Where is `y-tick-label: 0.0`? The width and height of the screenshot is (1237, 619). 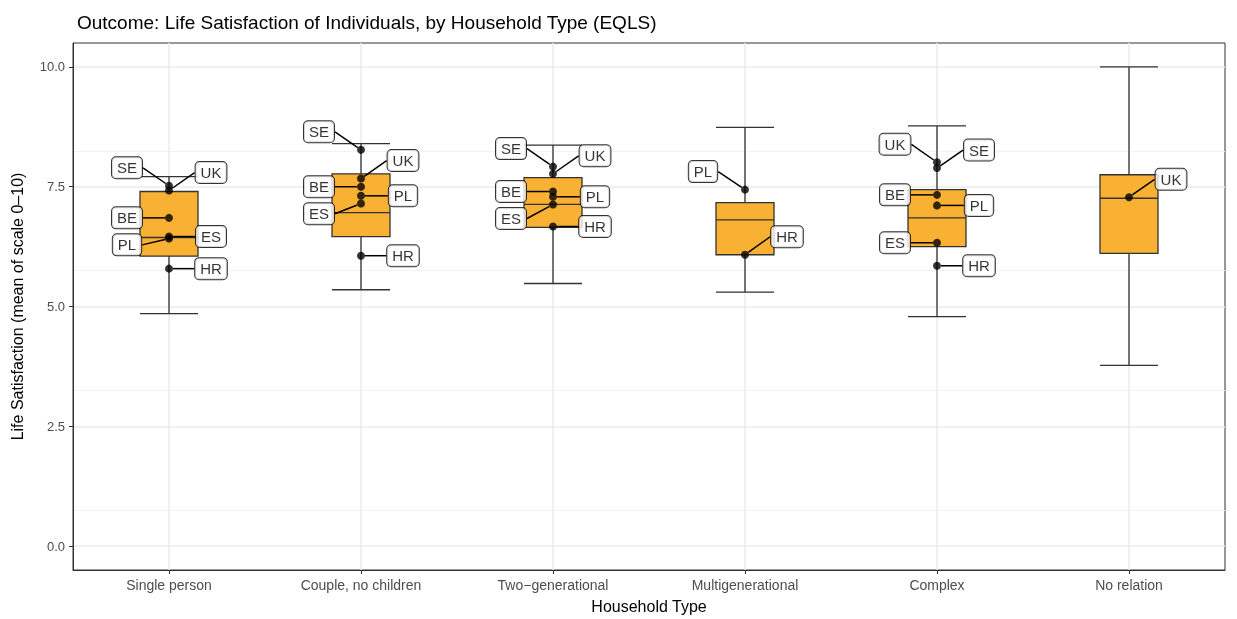 y-tick-label: 0.0 is located at coordinates (55, 546).